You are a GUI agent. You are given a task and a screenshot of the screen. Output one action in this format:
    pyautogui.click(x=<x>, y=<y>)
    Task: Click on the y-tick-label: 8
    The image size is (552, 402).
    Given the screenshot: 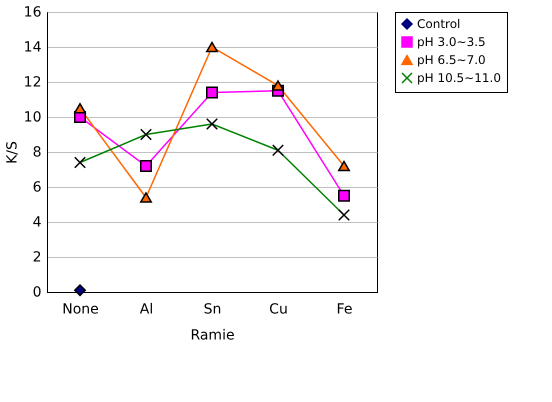 What is the action you would take?
    pyautogui.click(x=37, y=152)
    